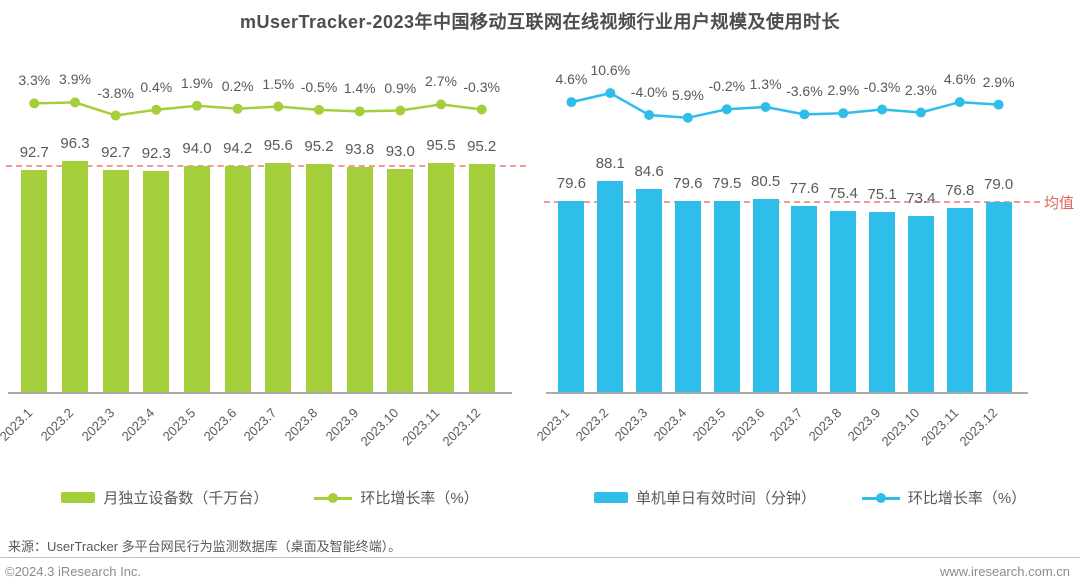  Describe the element at coordinates (186, 498) in the screenshot. I see `legend-bar-label: 月独立设备数（千万台）` at that location.